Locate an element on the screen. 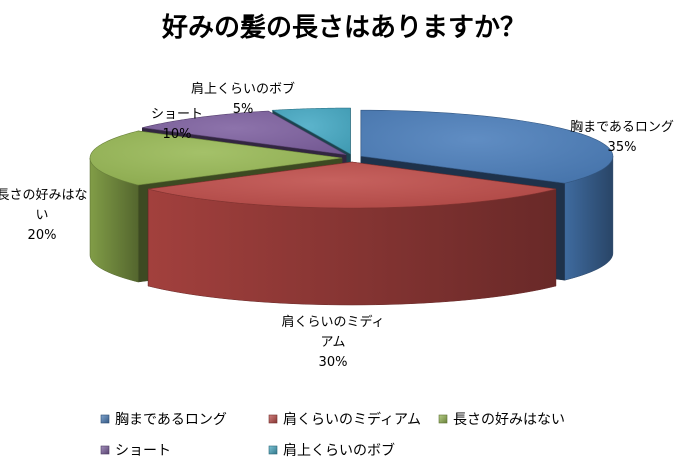 The width and height of the screenshot is (689, 475). slice-label: 肩上くらいのボブ 5% is located at coordinates (243, 99).